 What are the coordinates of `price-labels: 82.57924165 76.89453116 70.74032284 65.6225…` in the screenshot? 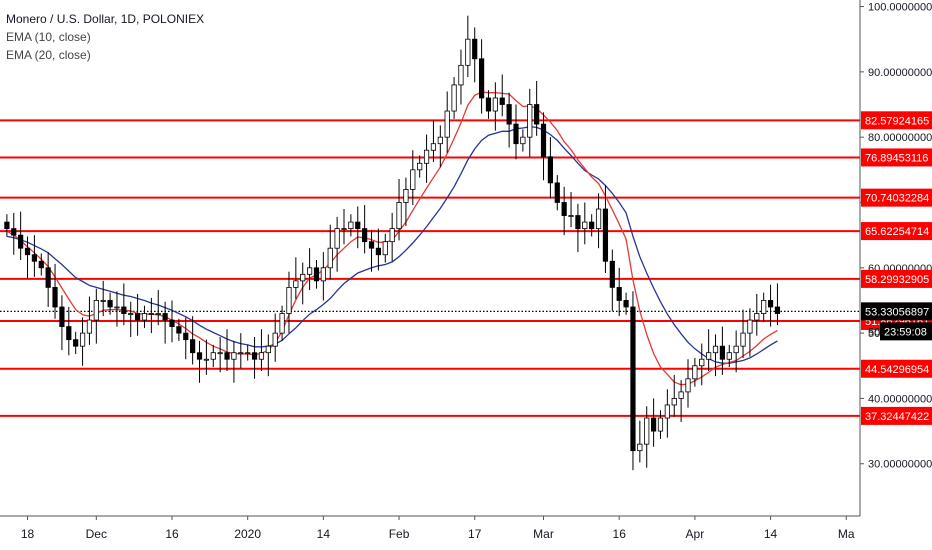 It's located at (896, 268).